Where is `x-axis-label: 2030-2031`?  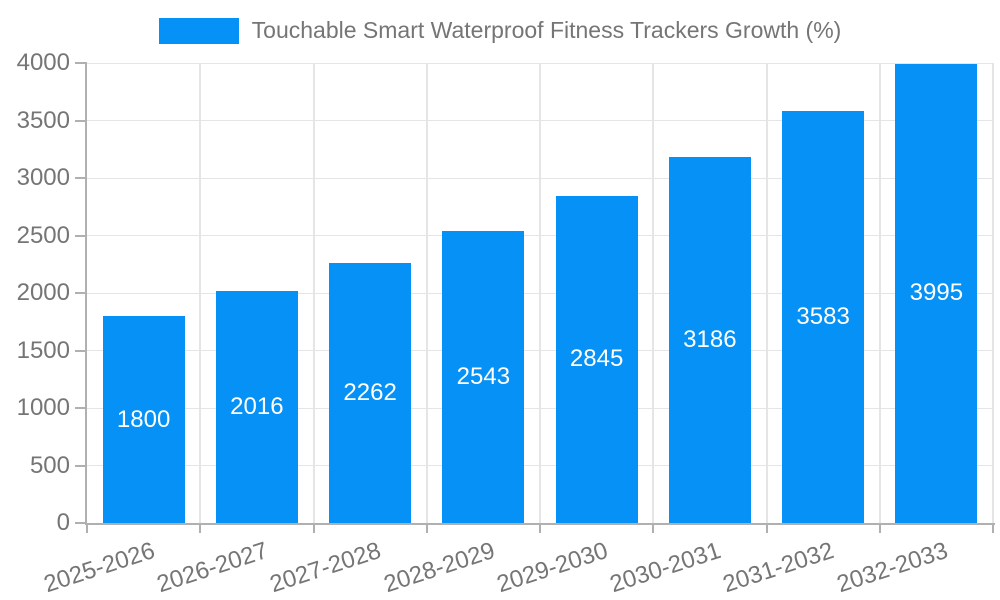
x-axis-label: 2030-2031 is located at coordinates (665, 568).